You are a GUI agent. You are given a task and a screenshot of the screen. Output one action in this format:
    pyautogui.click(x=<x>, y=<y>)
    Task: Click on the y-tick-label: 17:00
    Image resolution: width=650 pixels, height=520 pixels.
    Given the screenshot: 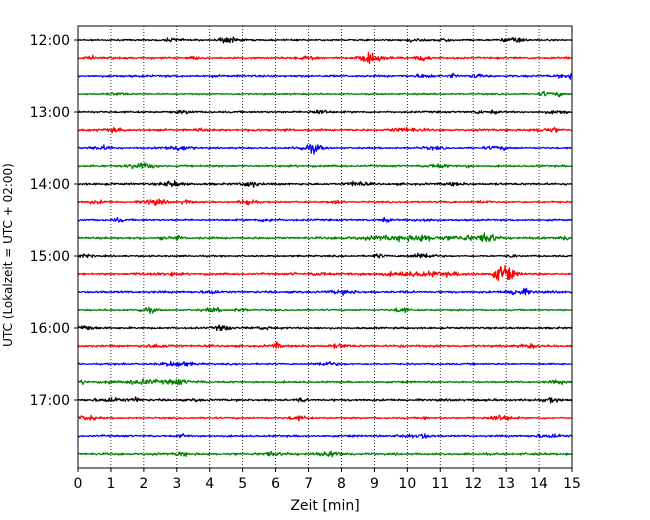 What is the action you would take?
    pyautogui.click(x=50, y=401)
    